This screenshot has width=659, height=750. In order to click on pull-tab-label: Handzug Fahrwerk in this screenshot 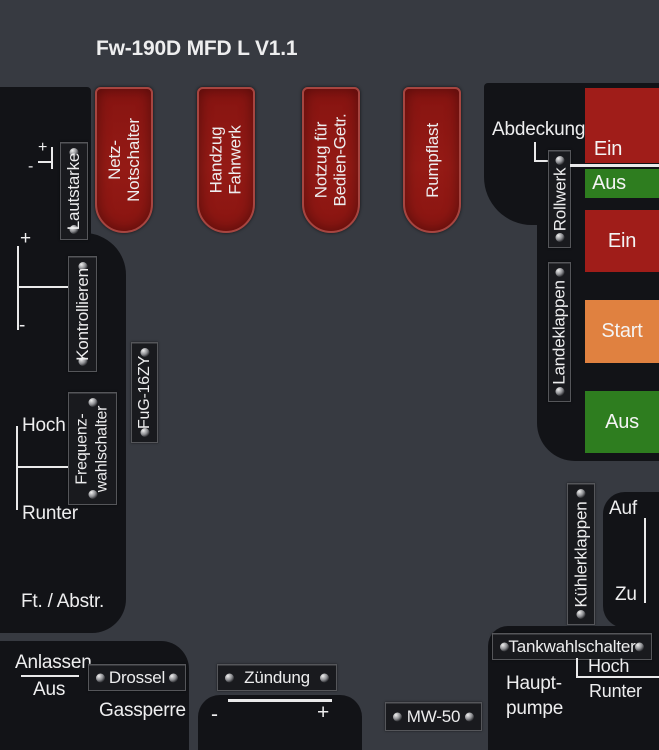, I will do `click(226, 160)`.